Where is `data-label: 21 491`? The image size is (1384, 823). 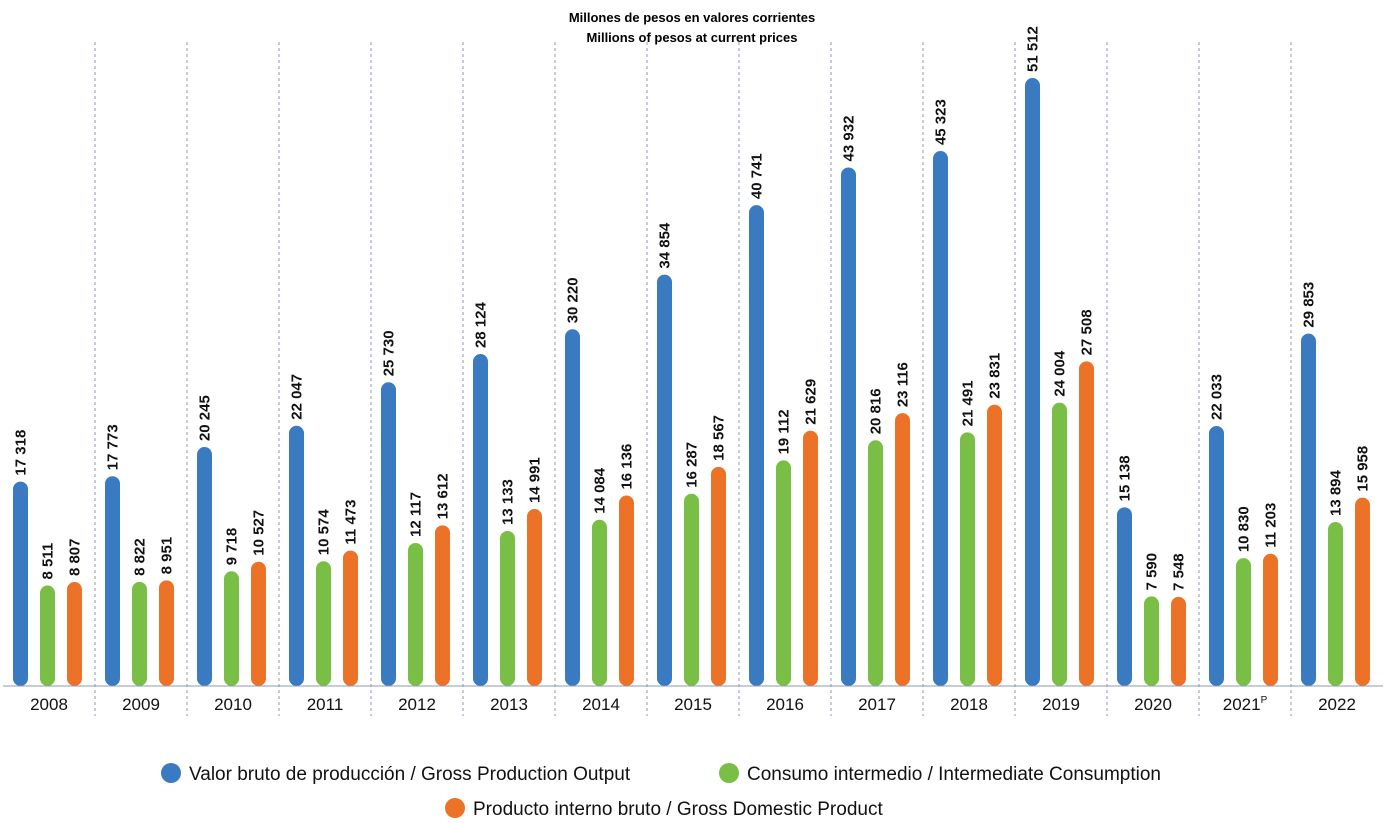
data-label: 21 491 is located at coordinates (968, 403).